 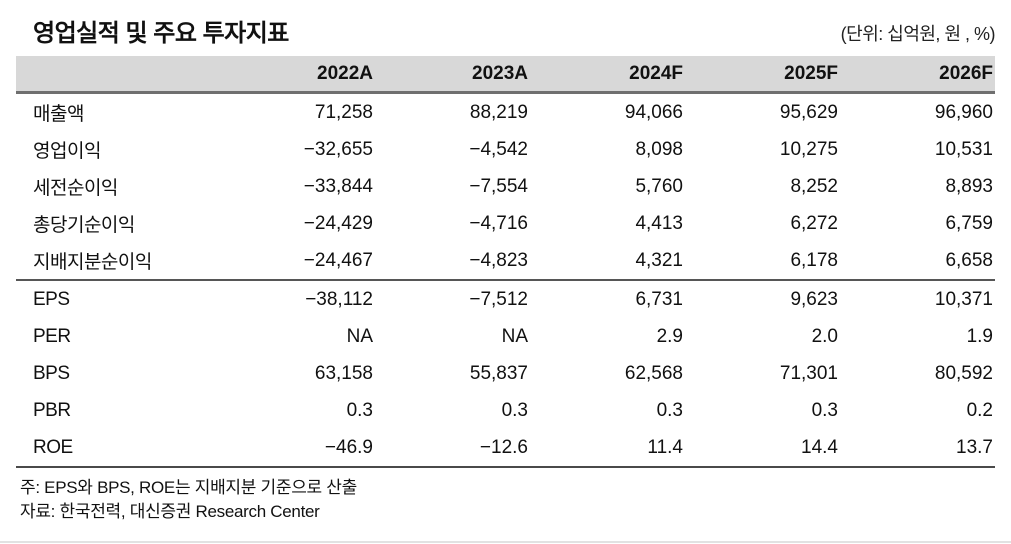 I want to click on cell-value: −4,823, so click(x=498, y=260).